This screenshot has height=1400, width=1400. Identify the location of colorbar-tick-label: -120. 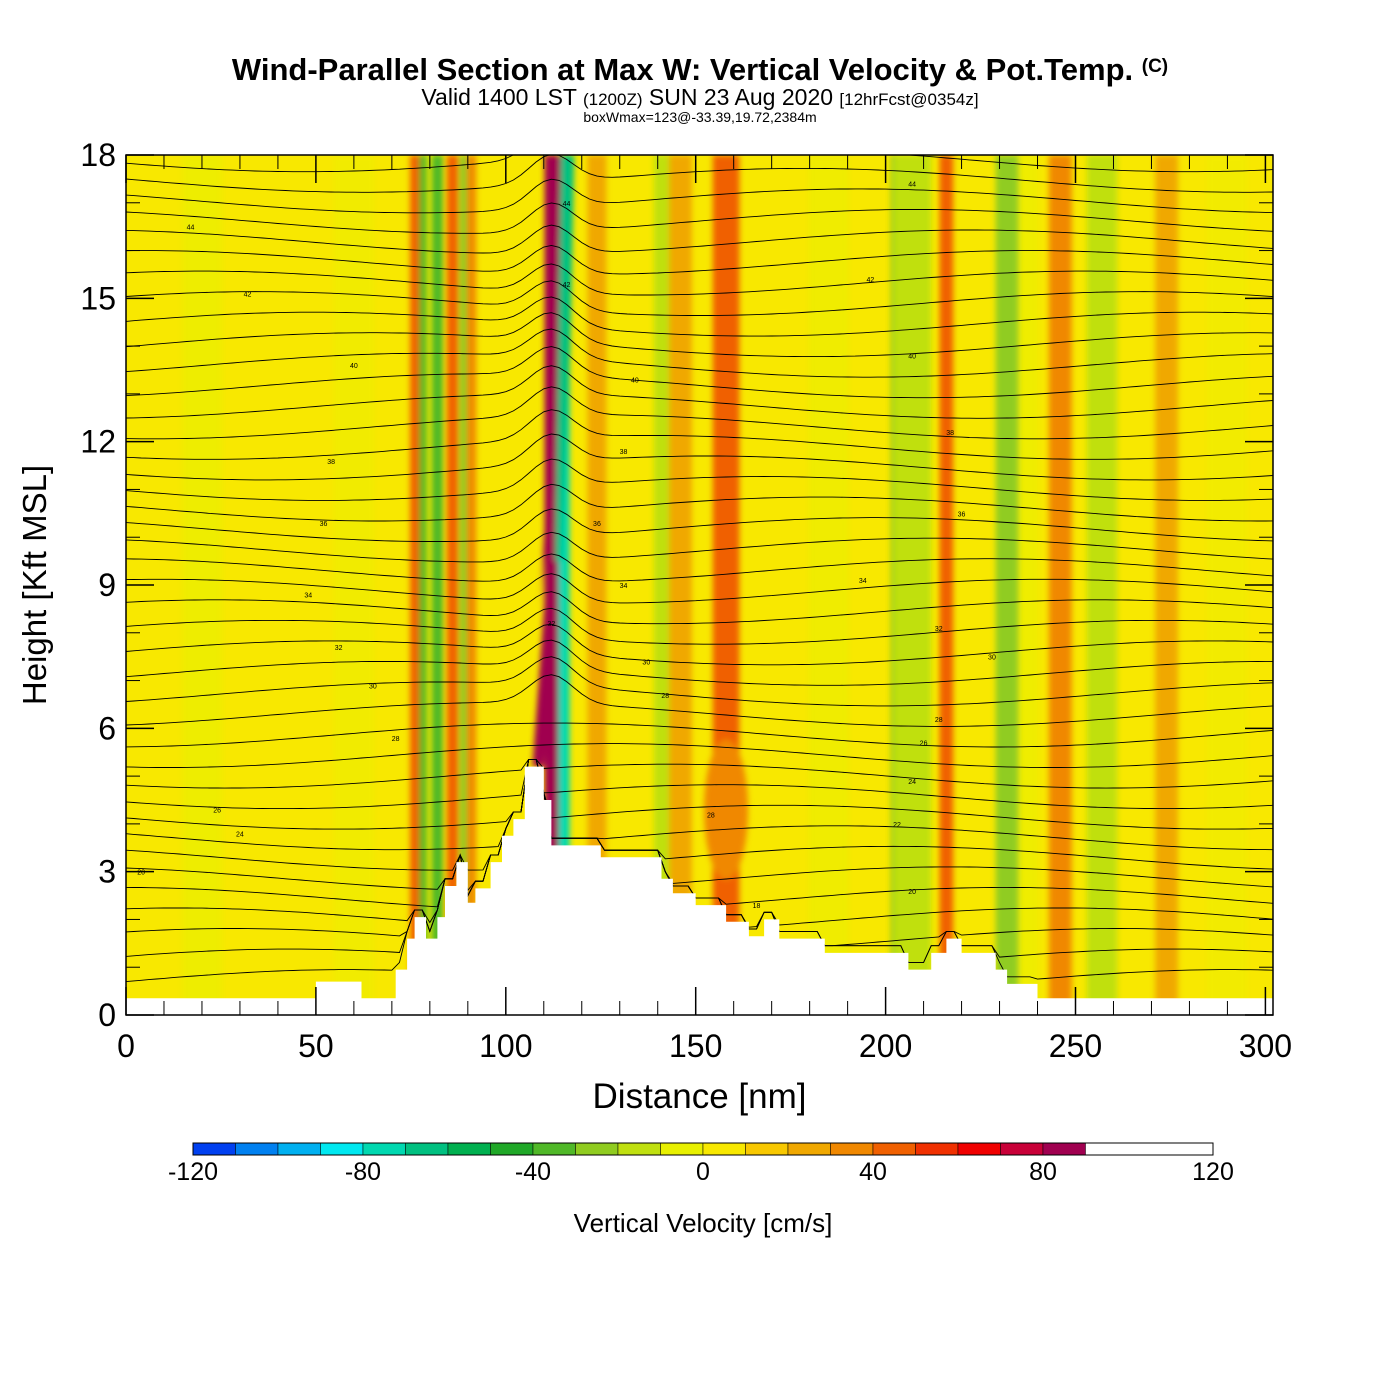
(193, 1172).